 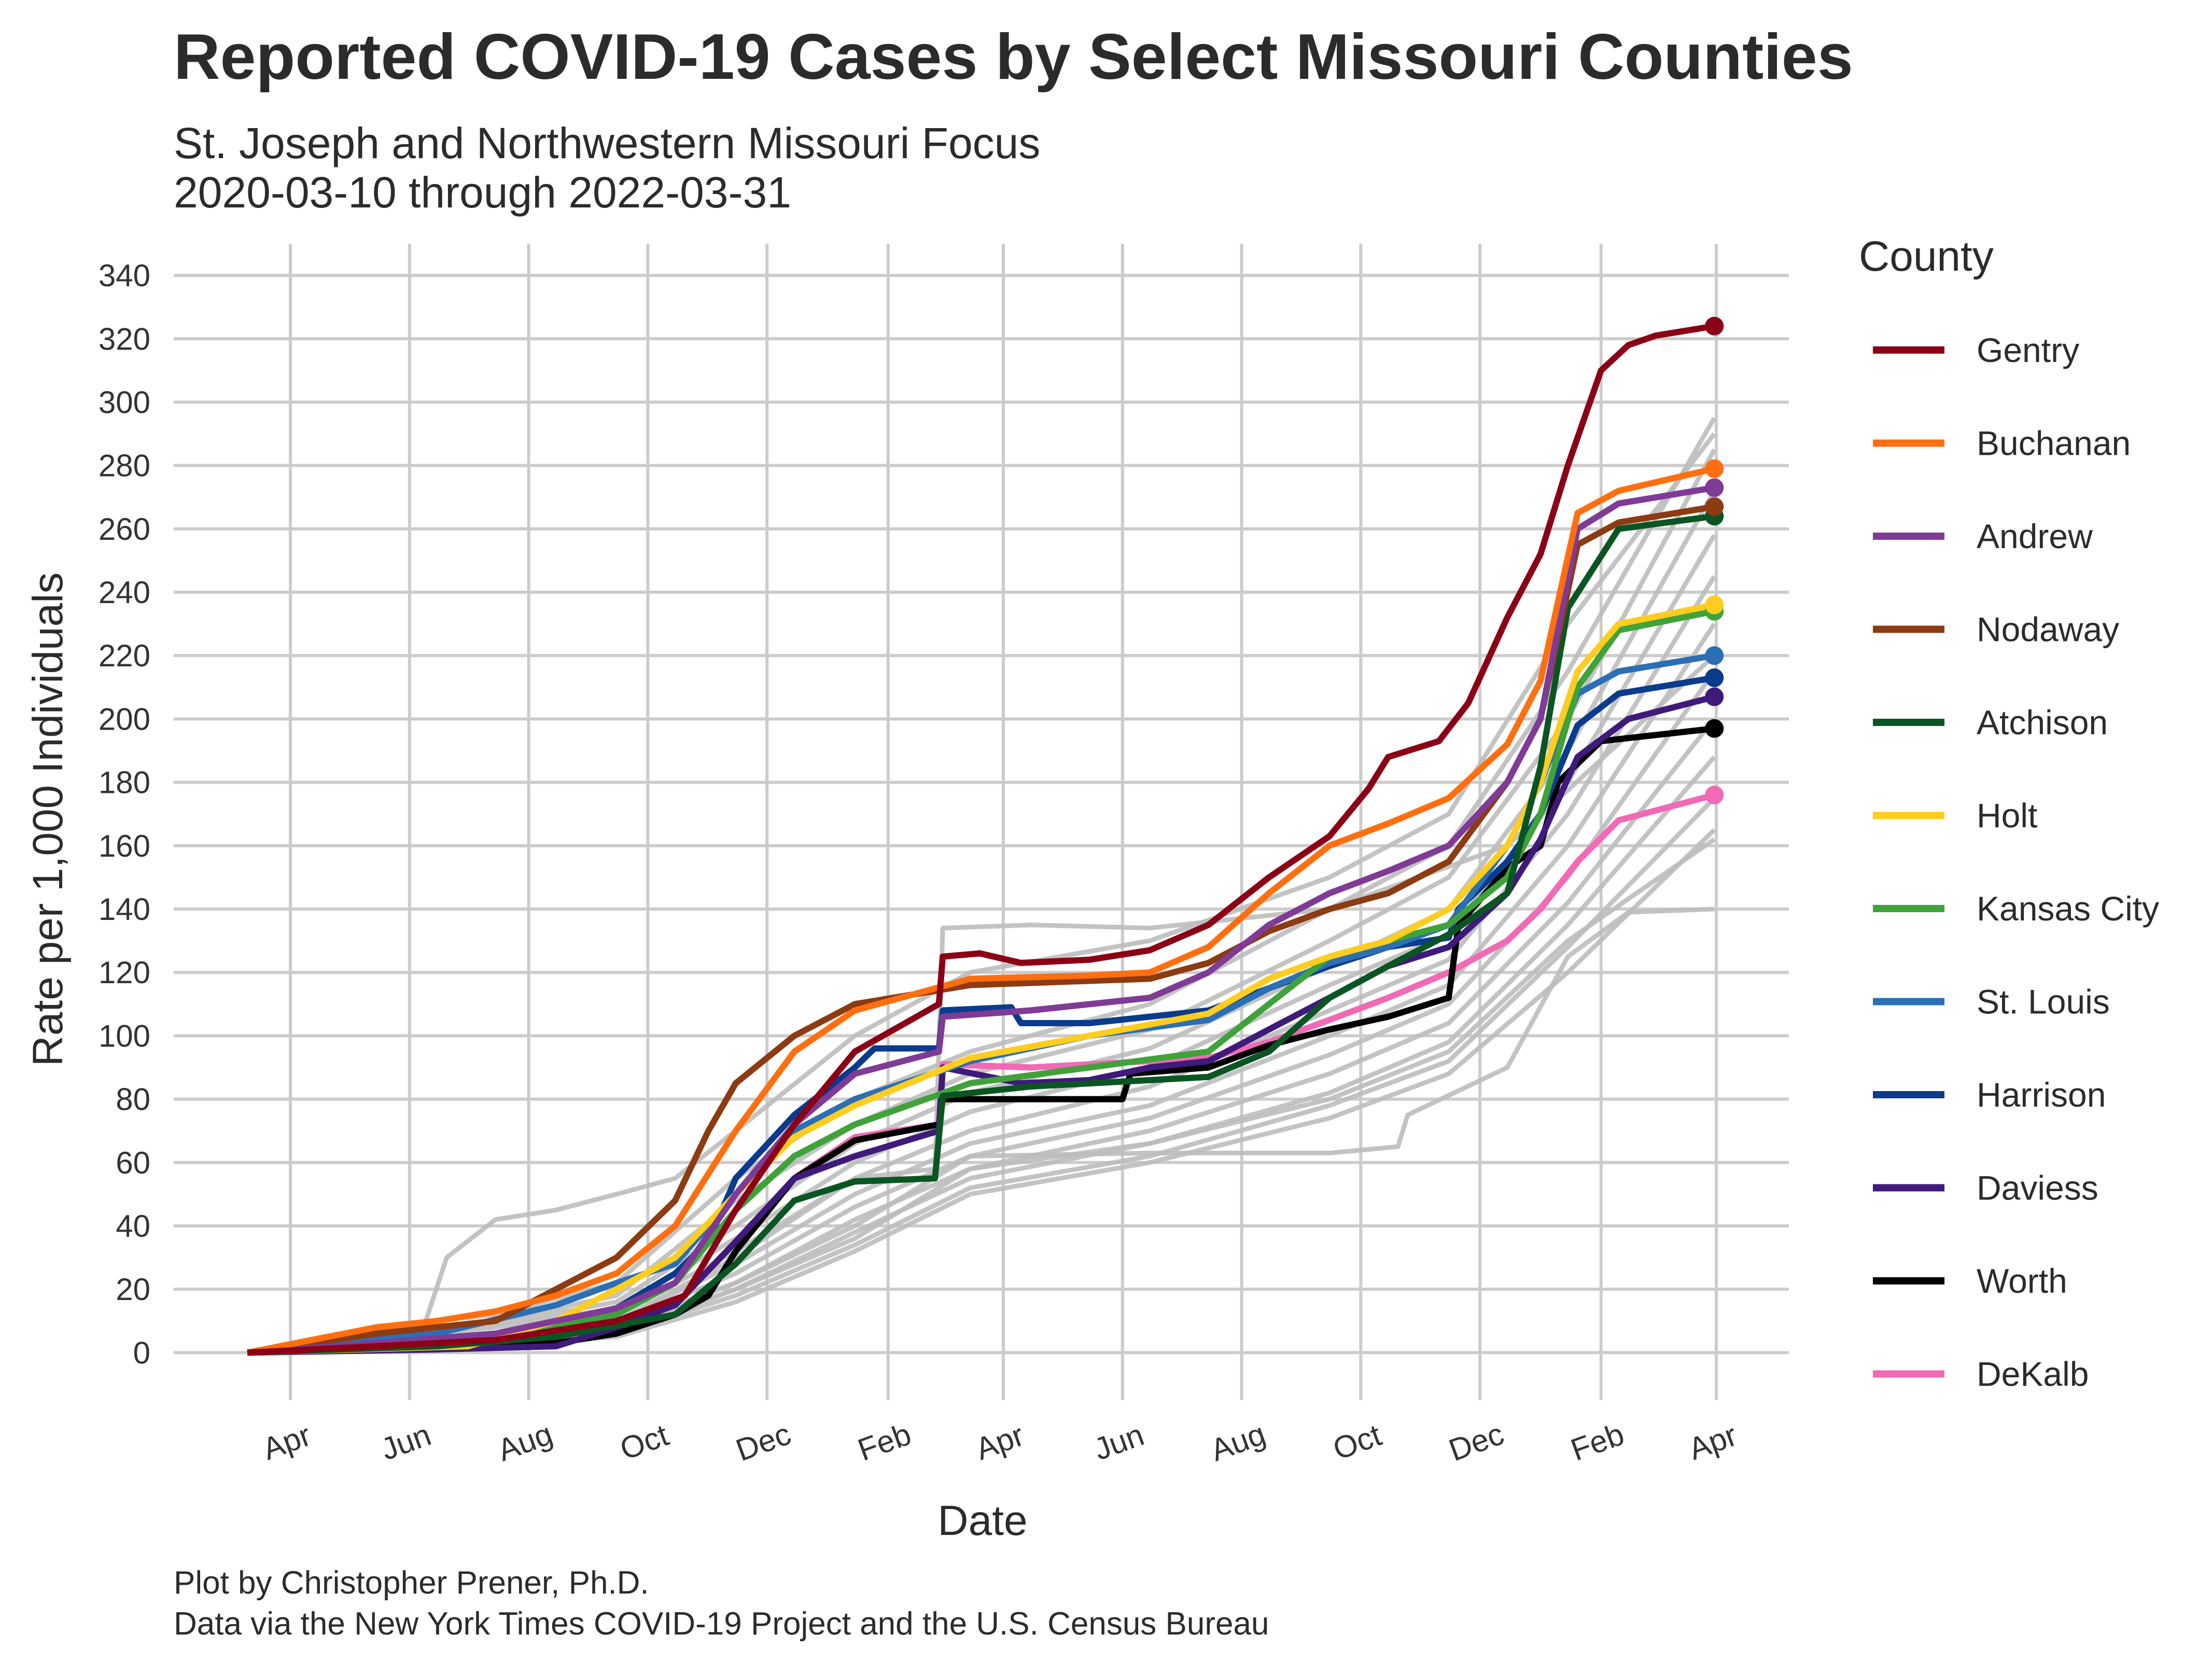 What do you see at coordinates (124, 593) in the screenshot?
I see `y-tick-label: 240` at bounding box center [124, 593].